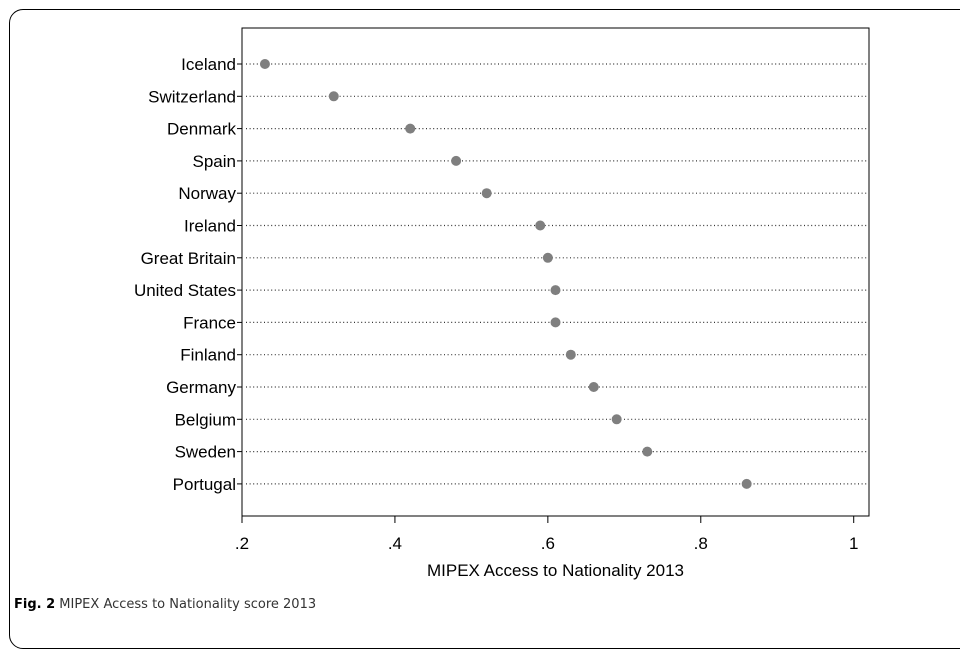 The image size is (960, 649). I want to click on figure-caption-label: Fig. 2, so click(35, 604).